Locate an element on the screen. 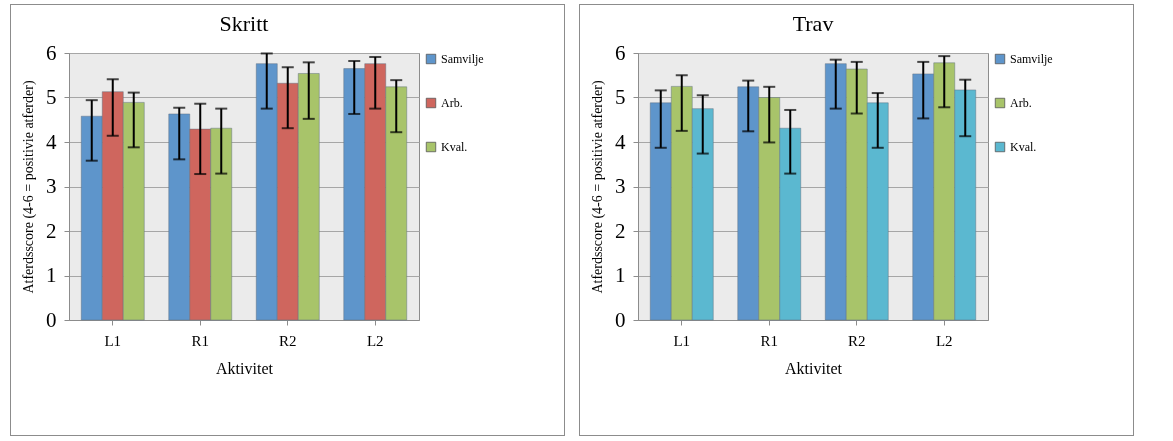 This screenshot has width=1173, height=441. chart-title: Skritt is located at coordinates (244, 23).